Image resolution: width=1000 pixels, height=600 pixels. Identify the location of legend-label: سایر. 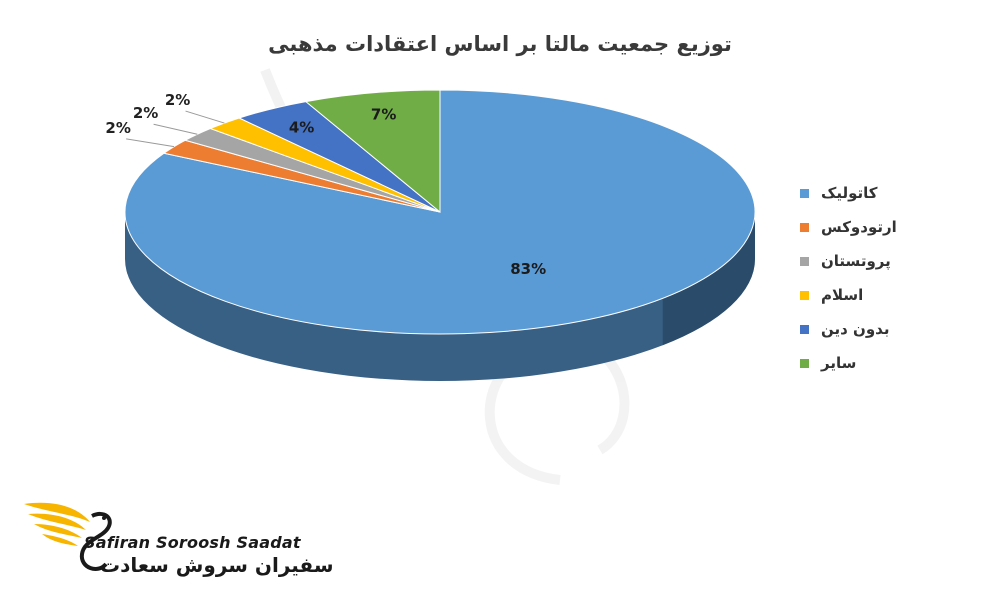
(839, 363).